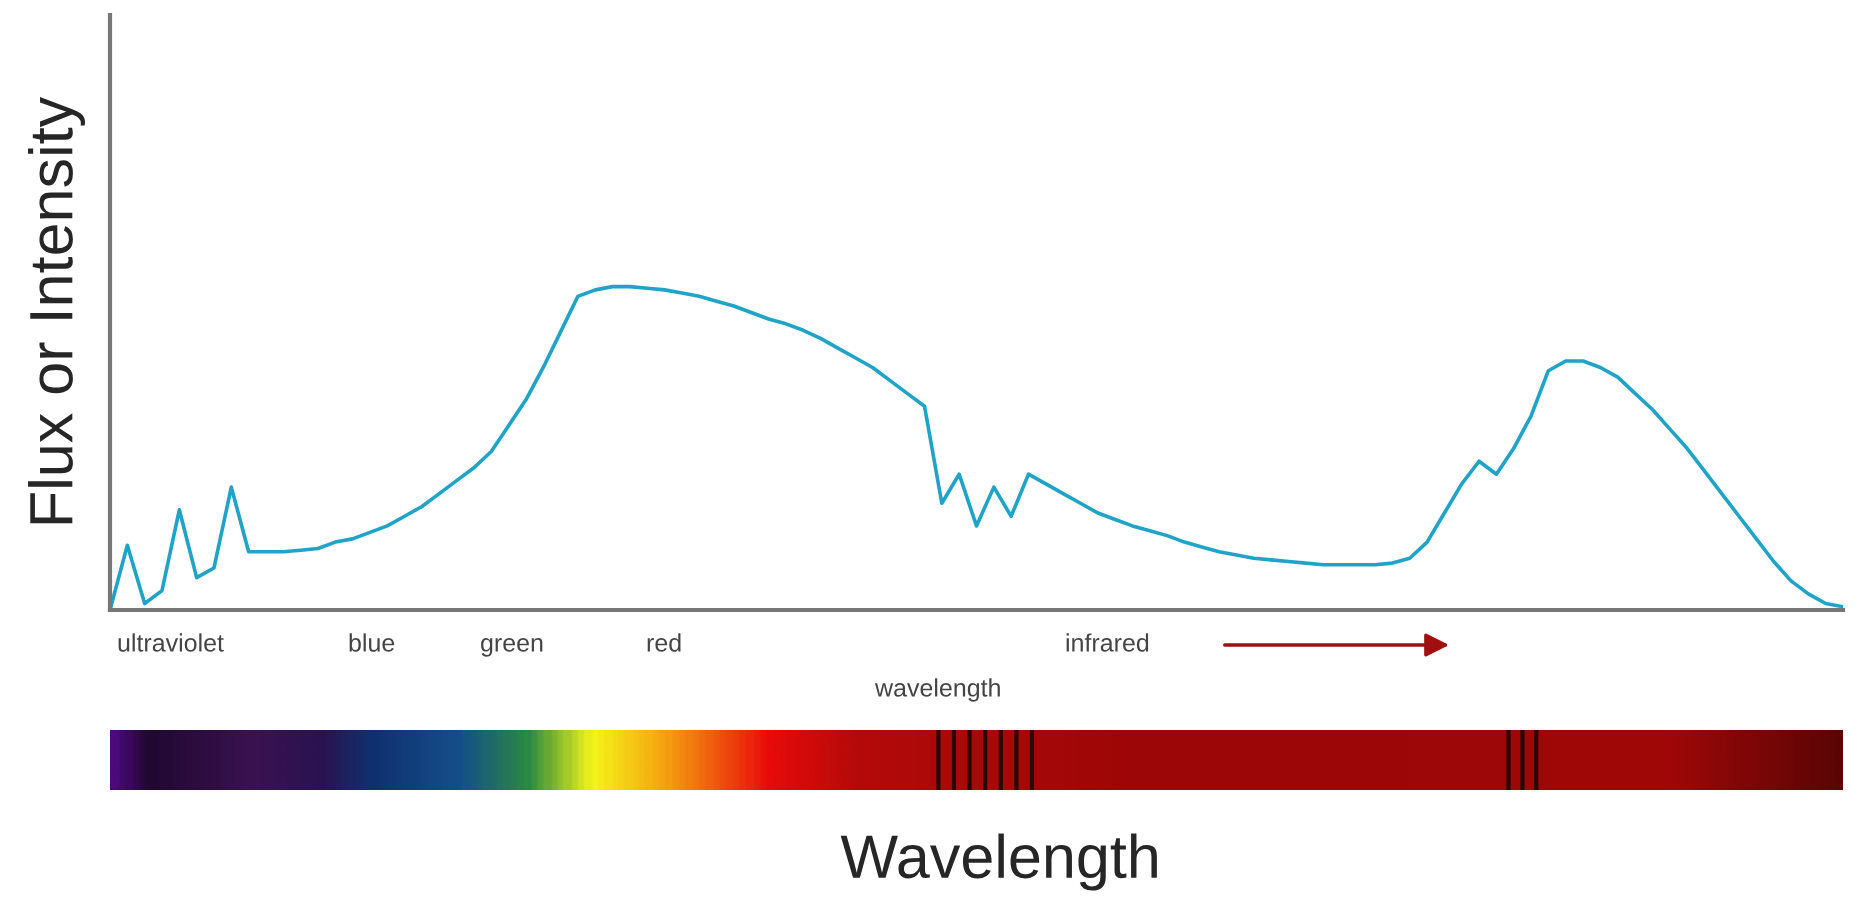 This screenshot has width=1853, height=904. I want to click on text: wavelength, so click(937, 690).